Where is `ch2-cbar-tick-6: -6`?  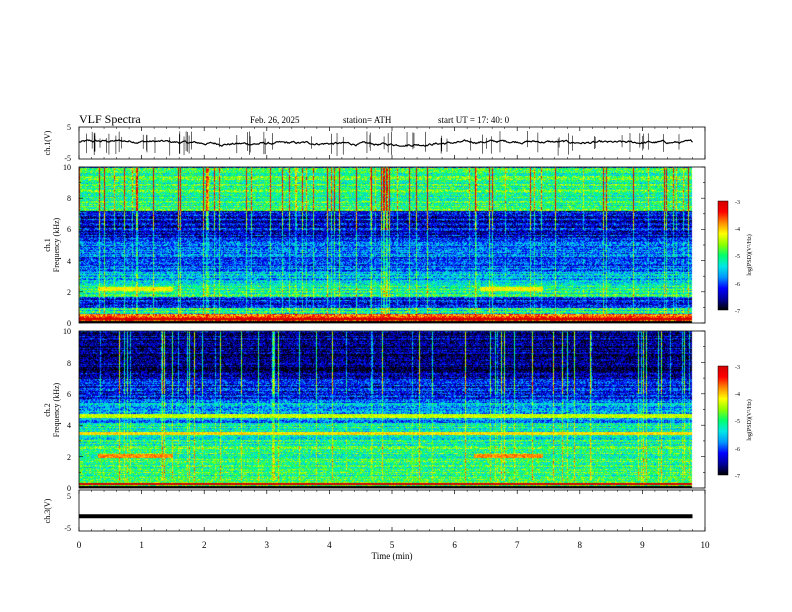
ch2-cbar-tick-6: -6 is located at coordinates (737, 450).